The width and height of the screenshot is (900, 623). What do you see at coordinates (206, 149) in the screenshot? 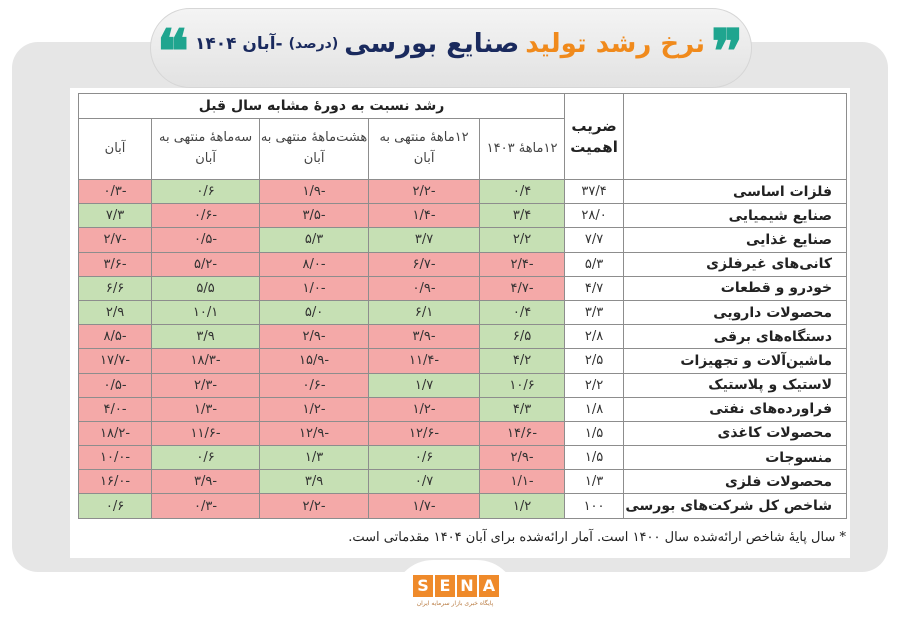
I see `col-header-3m-aban: سه‌ماههٔ منتهی به آبان` at bounding box center [206, 149].